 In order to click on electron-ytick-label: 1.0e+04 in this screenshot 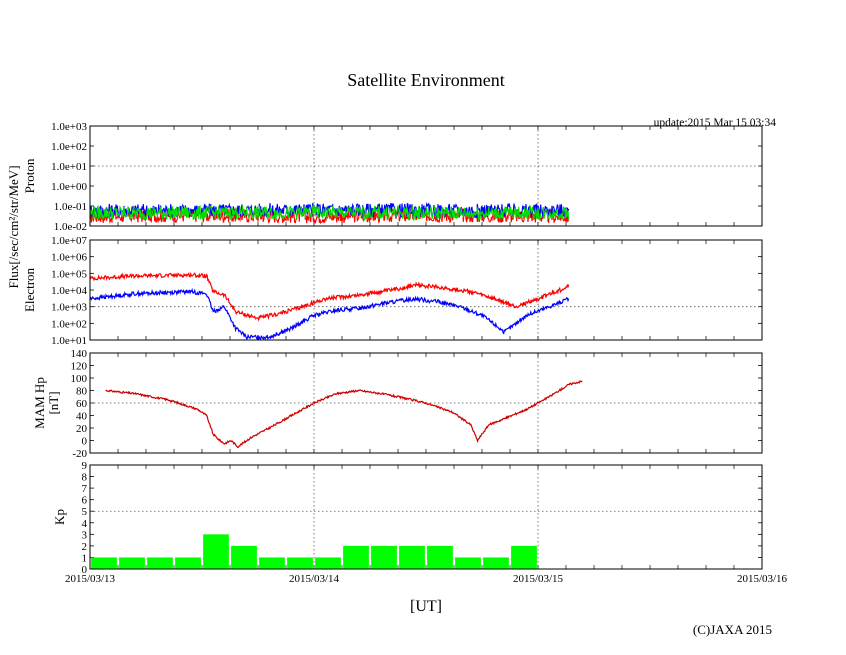, I will do `click(69, 291)`.